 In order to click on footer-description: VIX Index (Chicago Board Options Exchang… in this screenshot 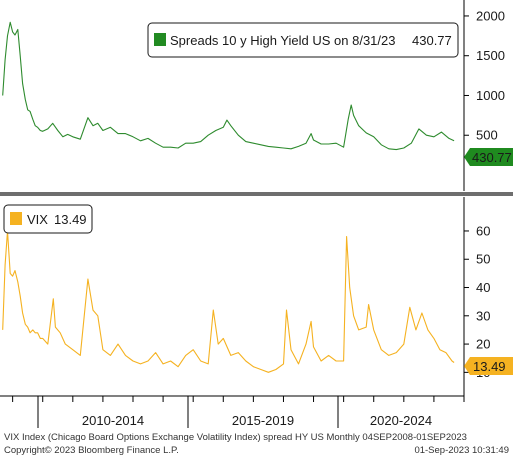, I will do `click(235, 437)`.